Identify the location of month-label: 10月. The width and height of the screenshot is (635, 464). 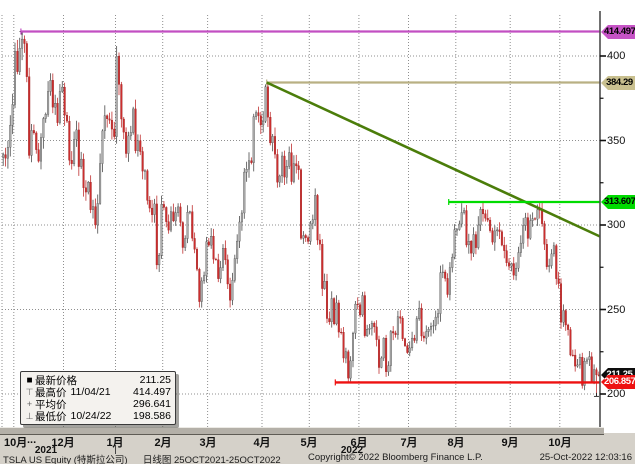
(560, 443).